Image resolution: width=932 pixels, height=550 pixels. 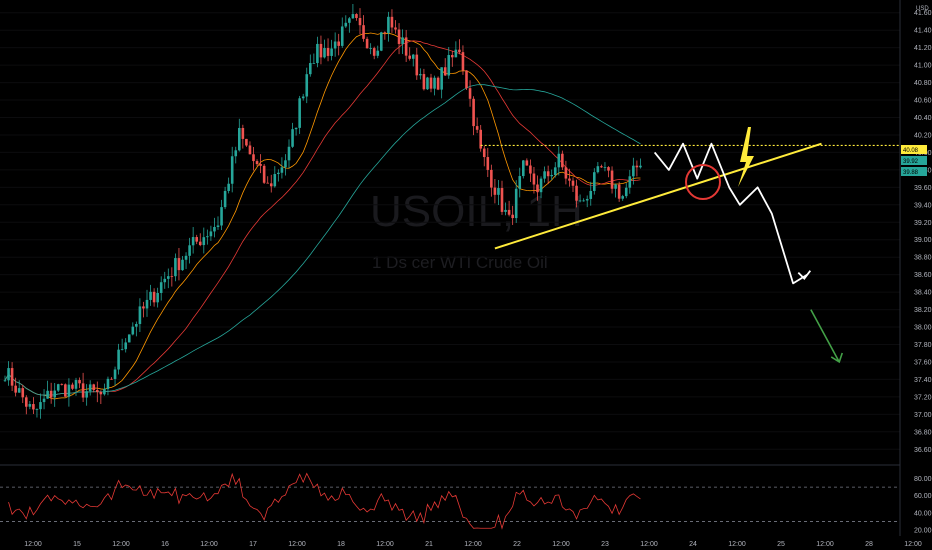 What do you see at coordinates (605, 544) in the screenshot?
I see `time-tick-label: 23` at bounding box center [605, 544].